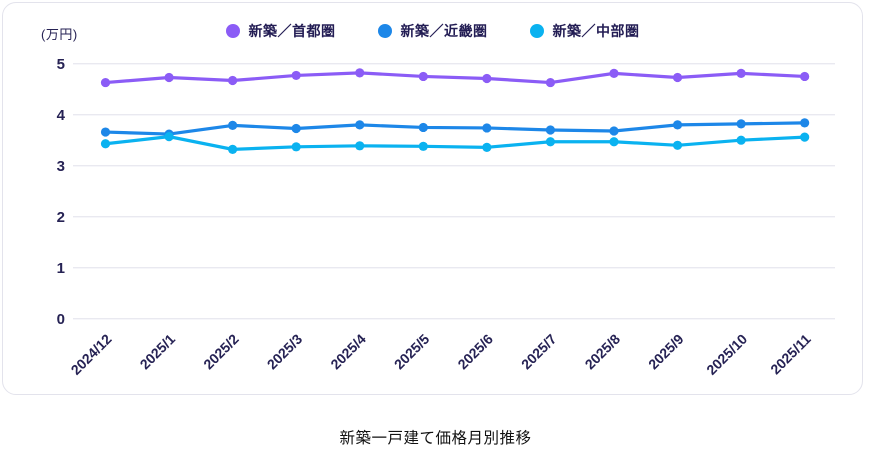 The image size is (871, 458). I want to click on x-axis-tick-10: 2025/10, so click(726, 354).